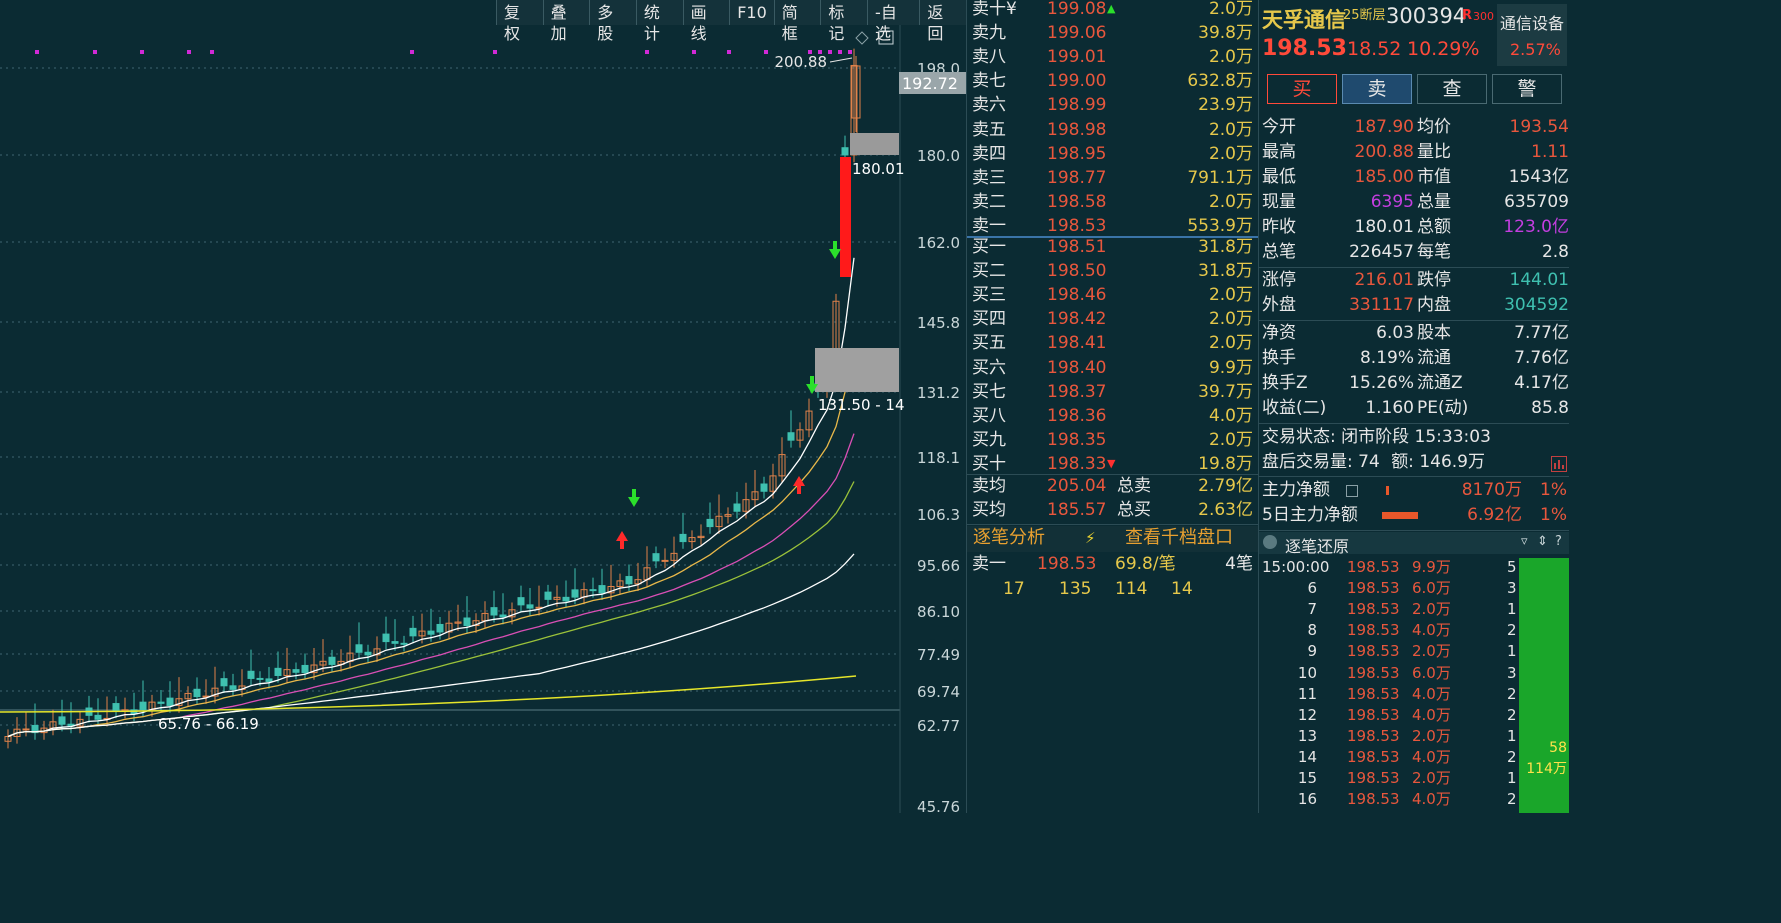 This screenshot has width=1781, height=923. What do you see at coordinates (1387, 490) in the screenshot?
I see `flow-bar` at bounding box center [1387, 490].